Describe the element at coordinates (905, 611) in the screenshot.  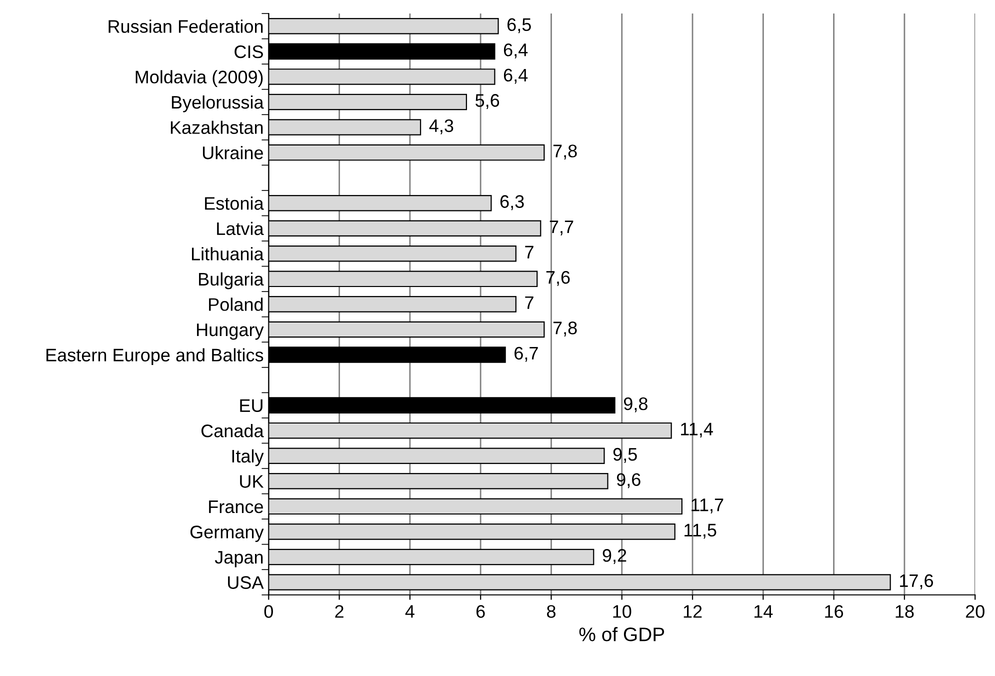
I see `x-tick-label: 18` at that location.